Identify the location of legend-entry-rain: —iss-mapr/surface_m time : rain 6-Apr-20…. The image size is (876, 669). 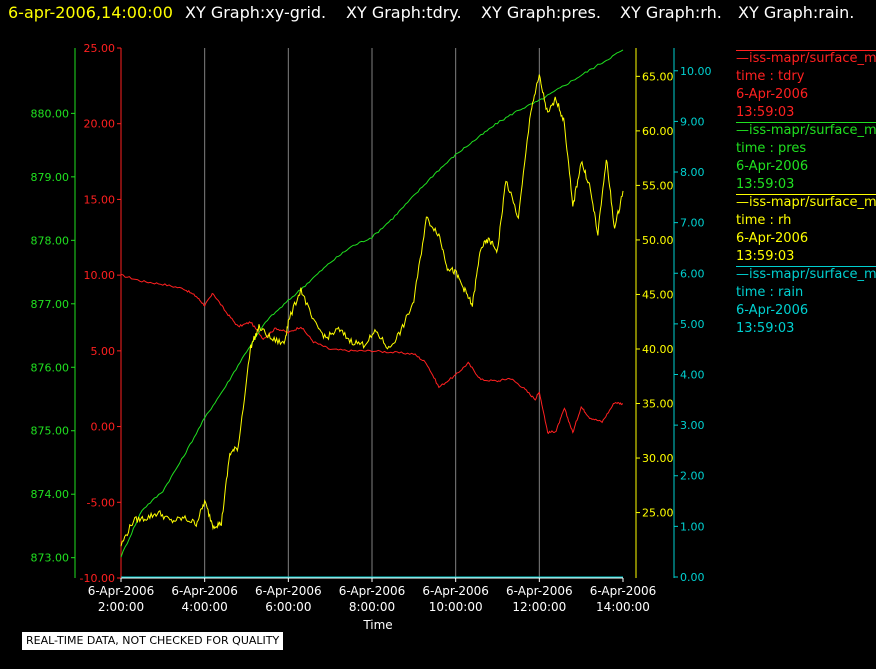
(806, 302).